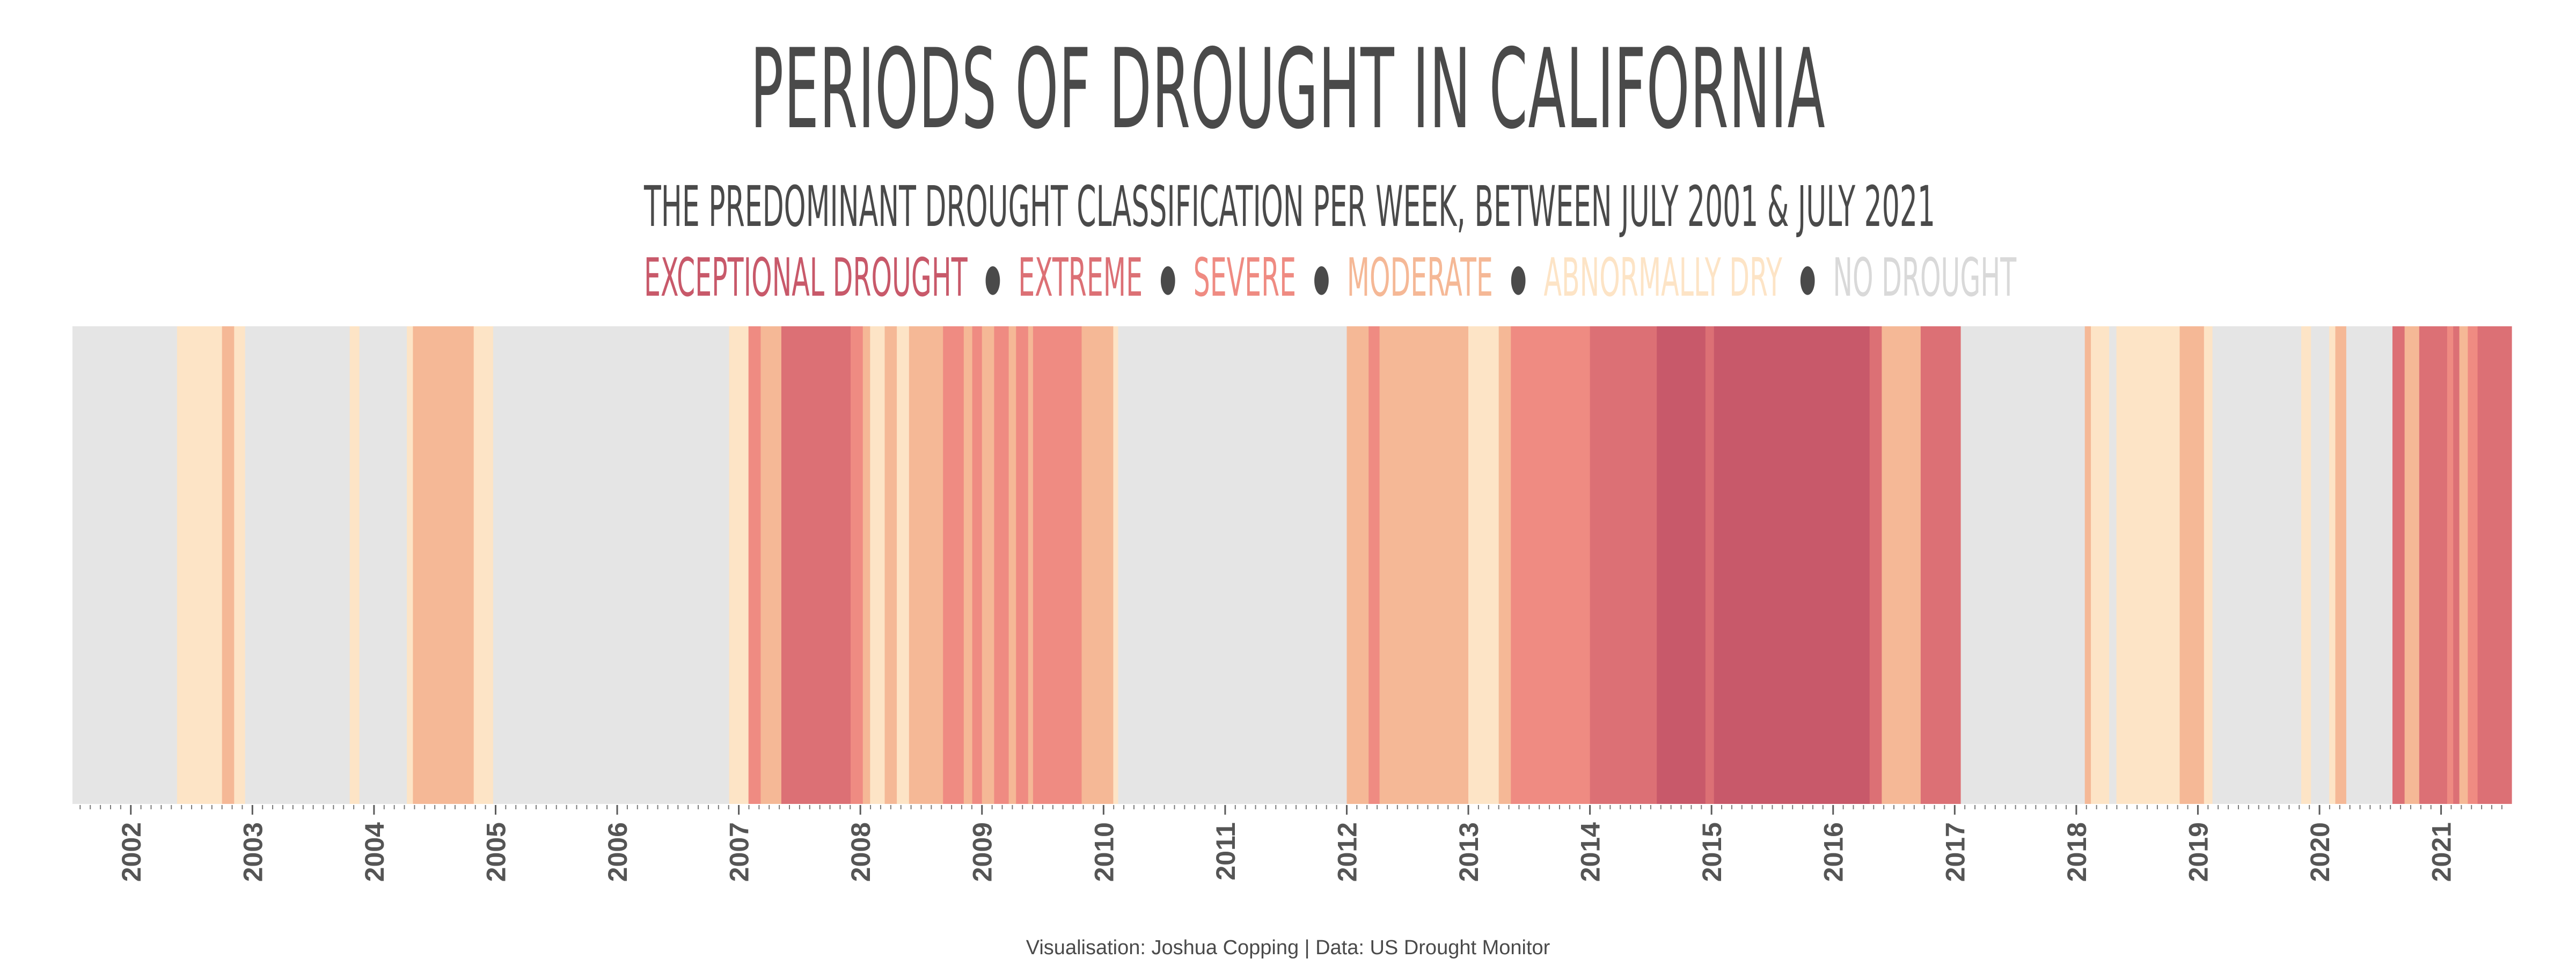  I want to click on x-tick-label: 2021, so click(2442, 852).